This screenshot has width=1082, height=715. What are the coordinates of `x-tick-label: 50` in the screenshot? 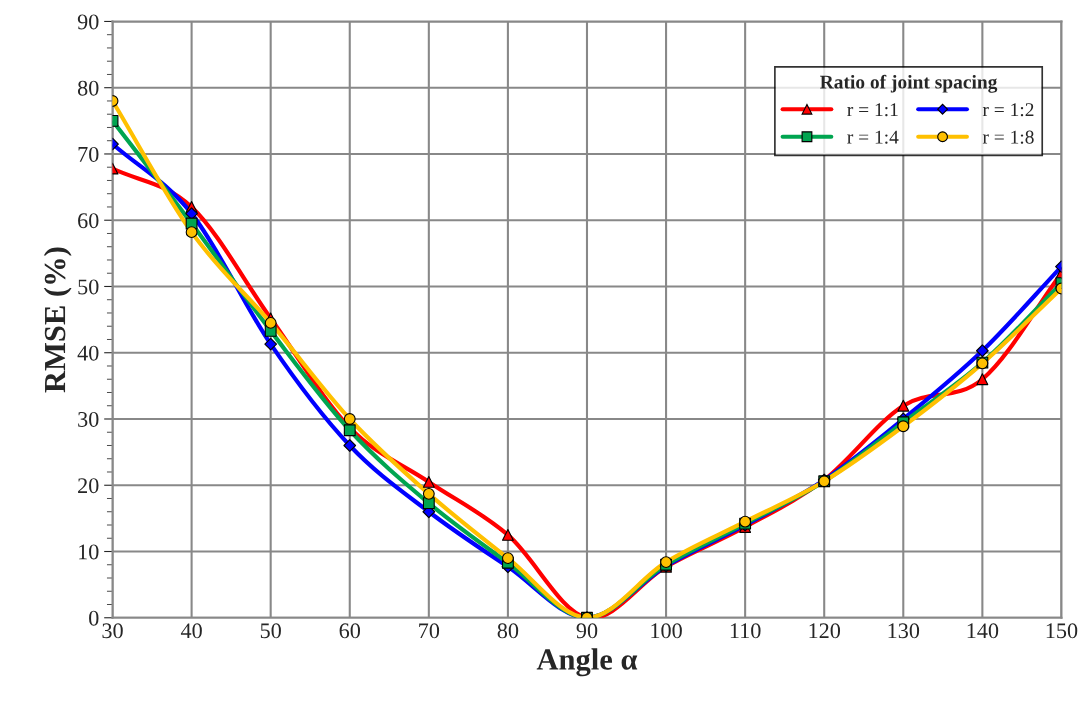 It's located at (270, 631).